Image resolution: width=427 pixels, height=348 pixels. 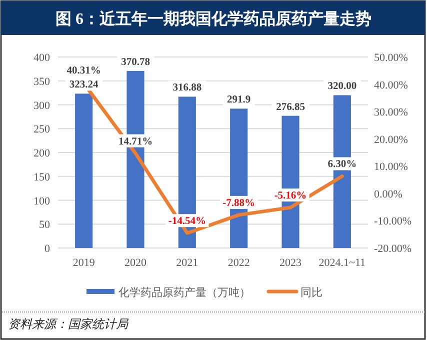 I want to click on data-label: -5.16%, so click(x=290, y=196).